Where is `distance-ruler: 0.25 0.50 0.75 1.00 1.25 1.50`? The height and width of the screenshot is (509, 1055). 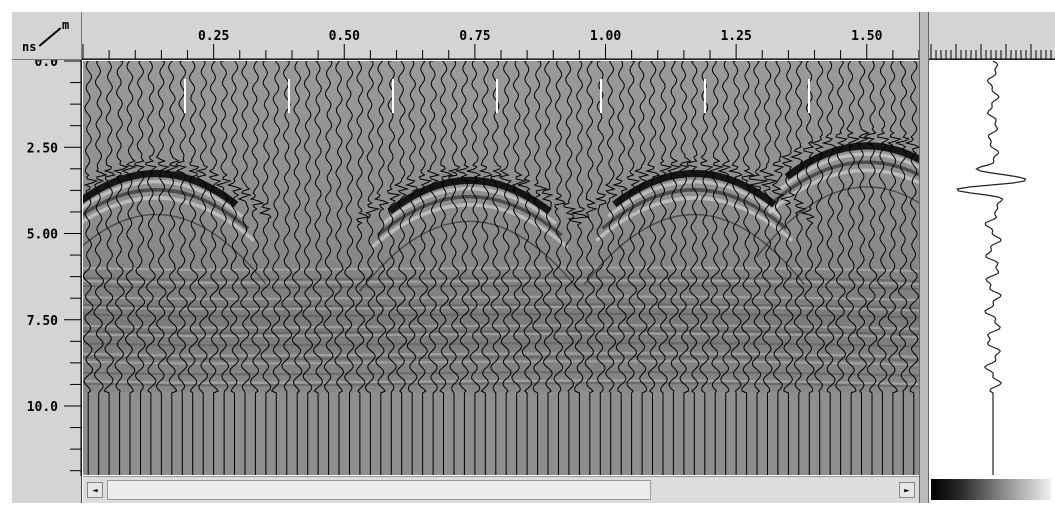
distance-ruler: 0.25 0.50 0.75 1.00 1.25 1.50 is located at coordinates (501, 36).